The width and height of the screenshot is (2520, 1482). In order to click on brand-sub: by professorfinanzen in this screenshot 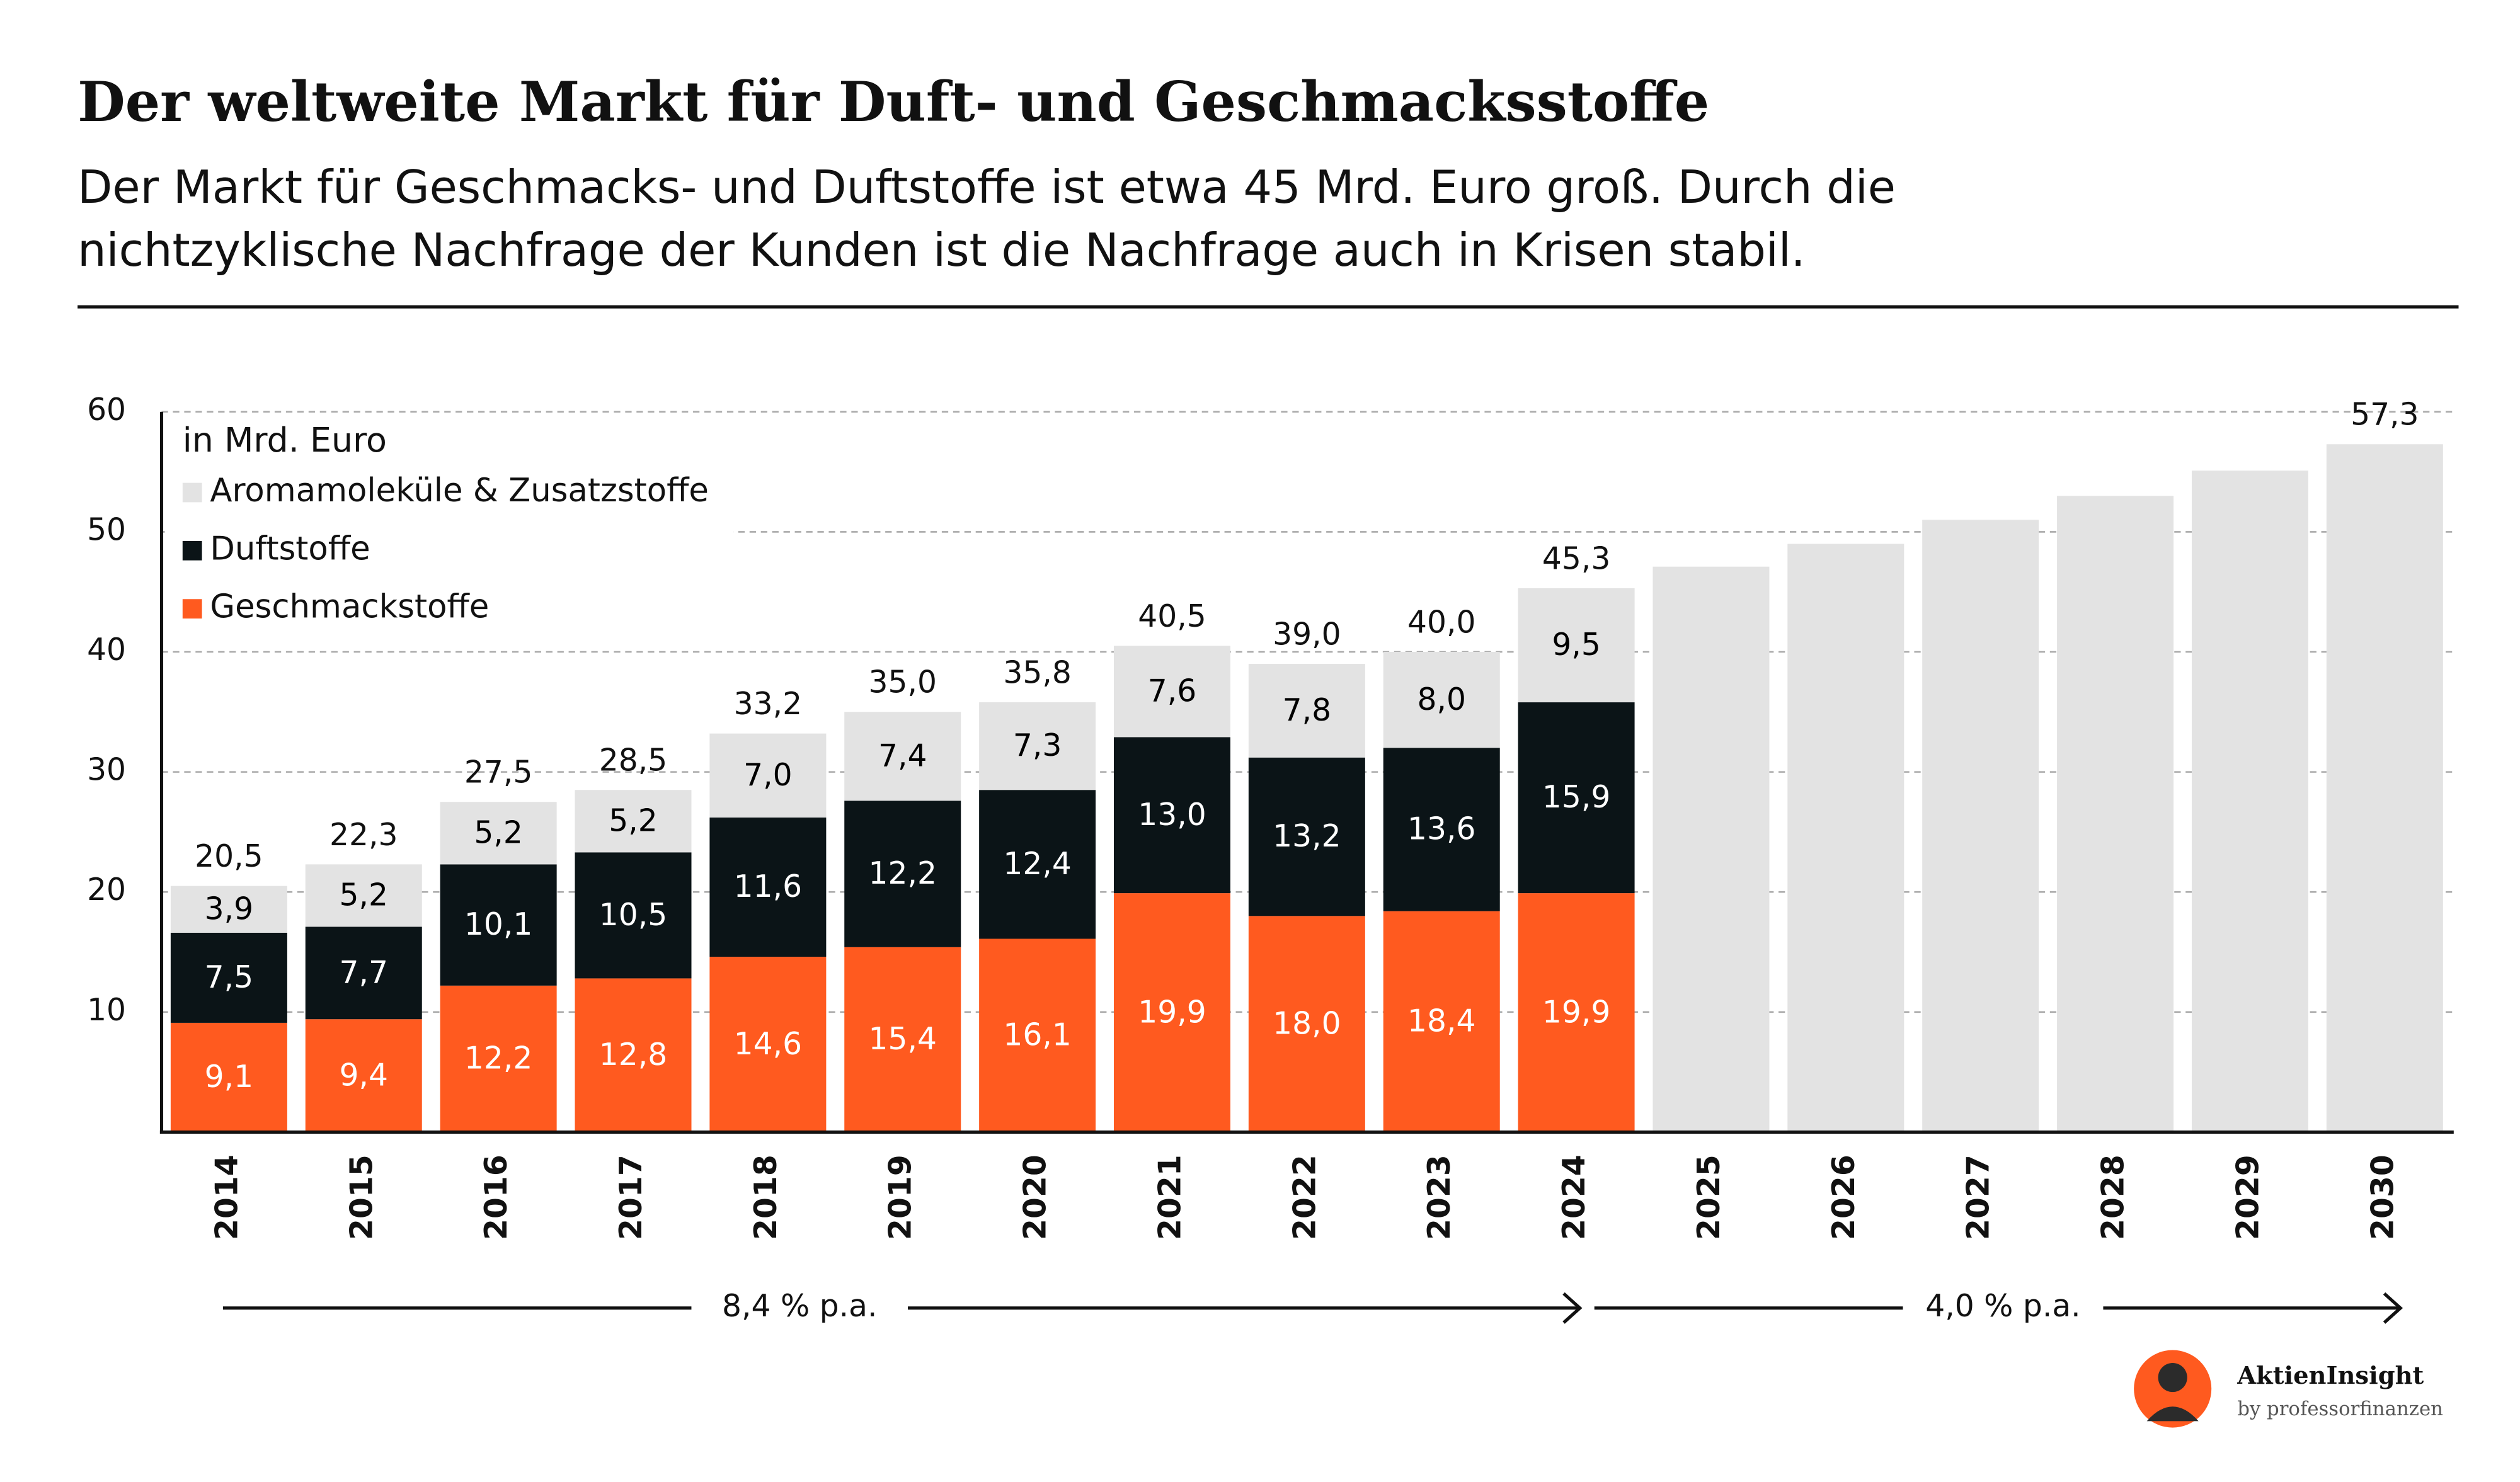, I will do `click(2340, 1409)`.